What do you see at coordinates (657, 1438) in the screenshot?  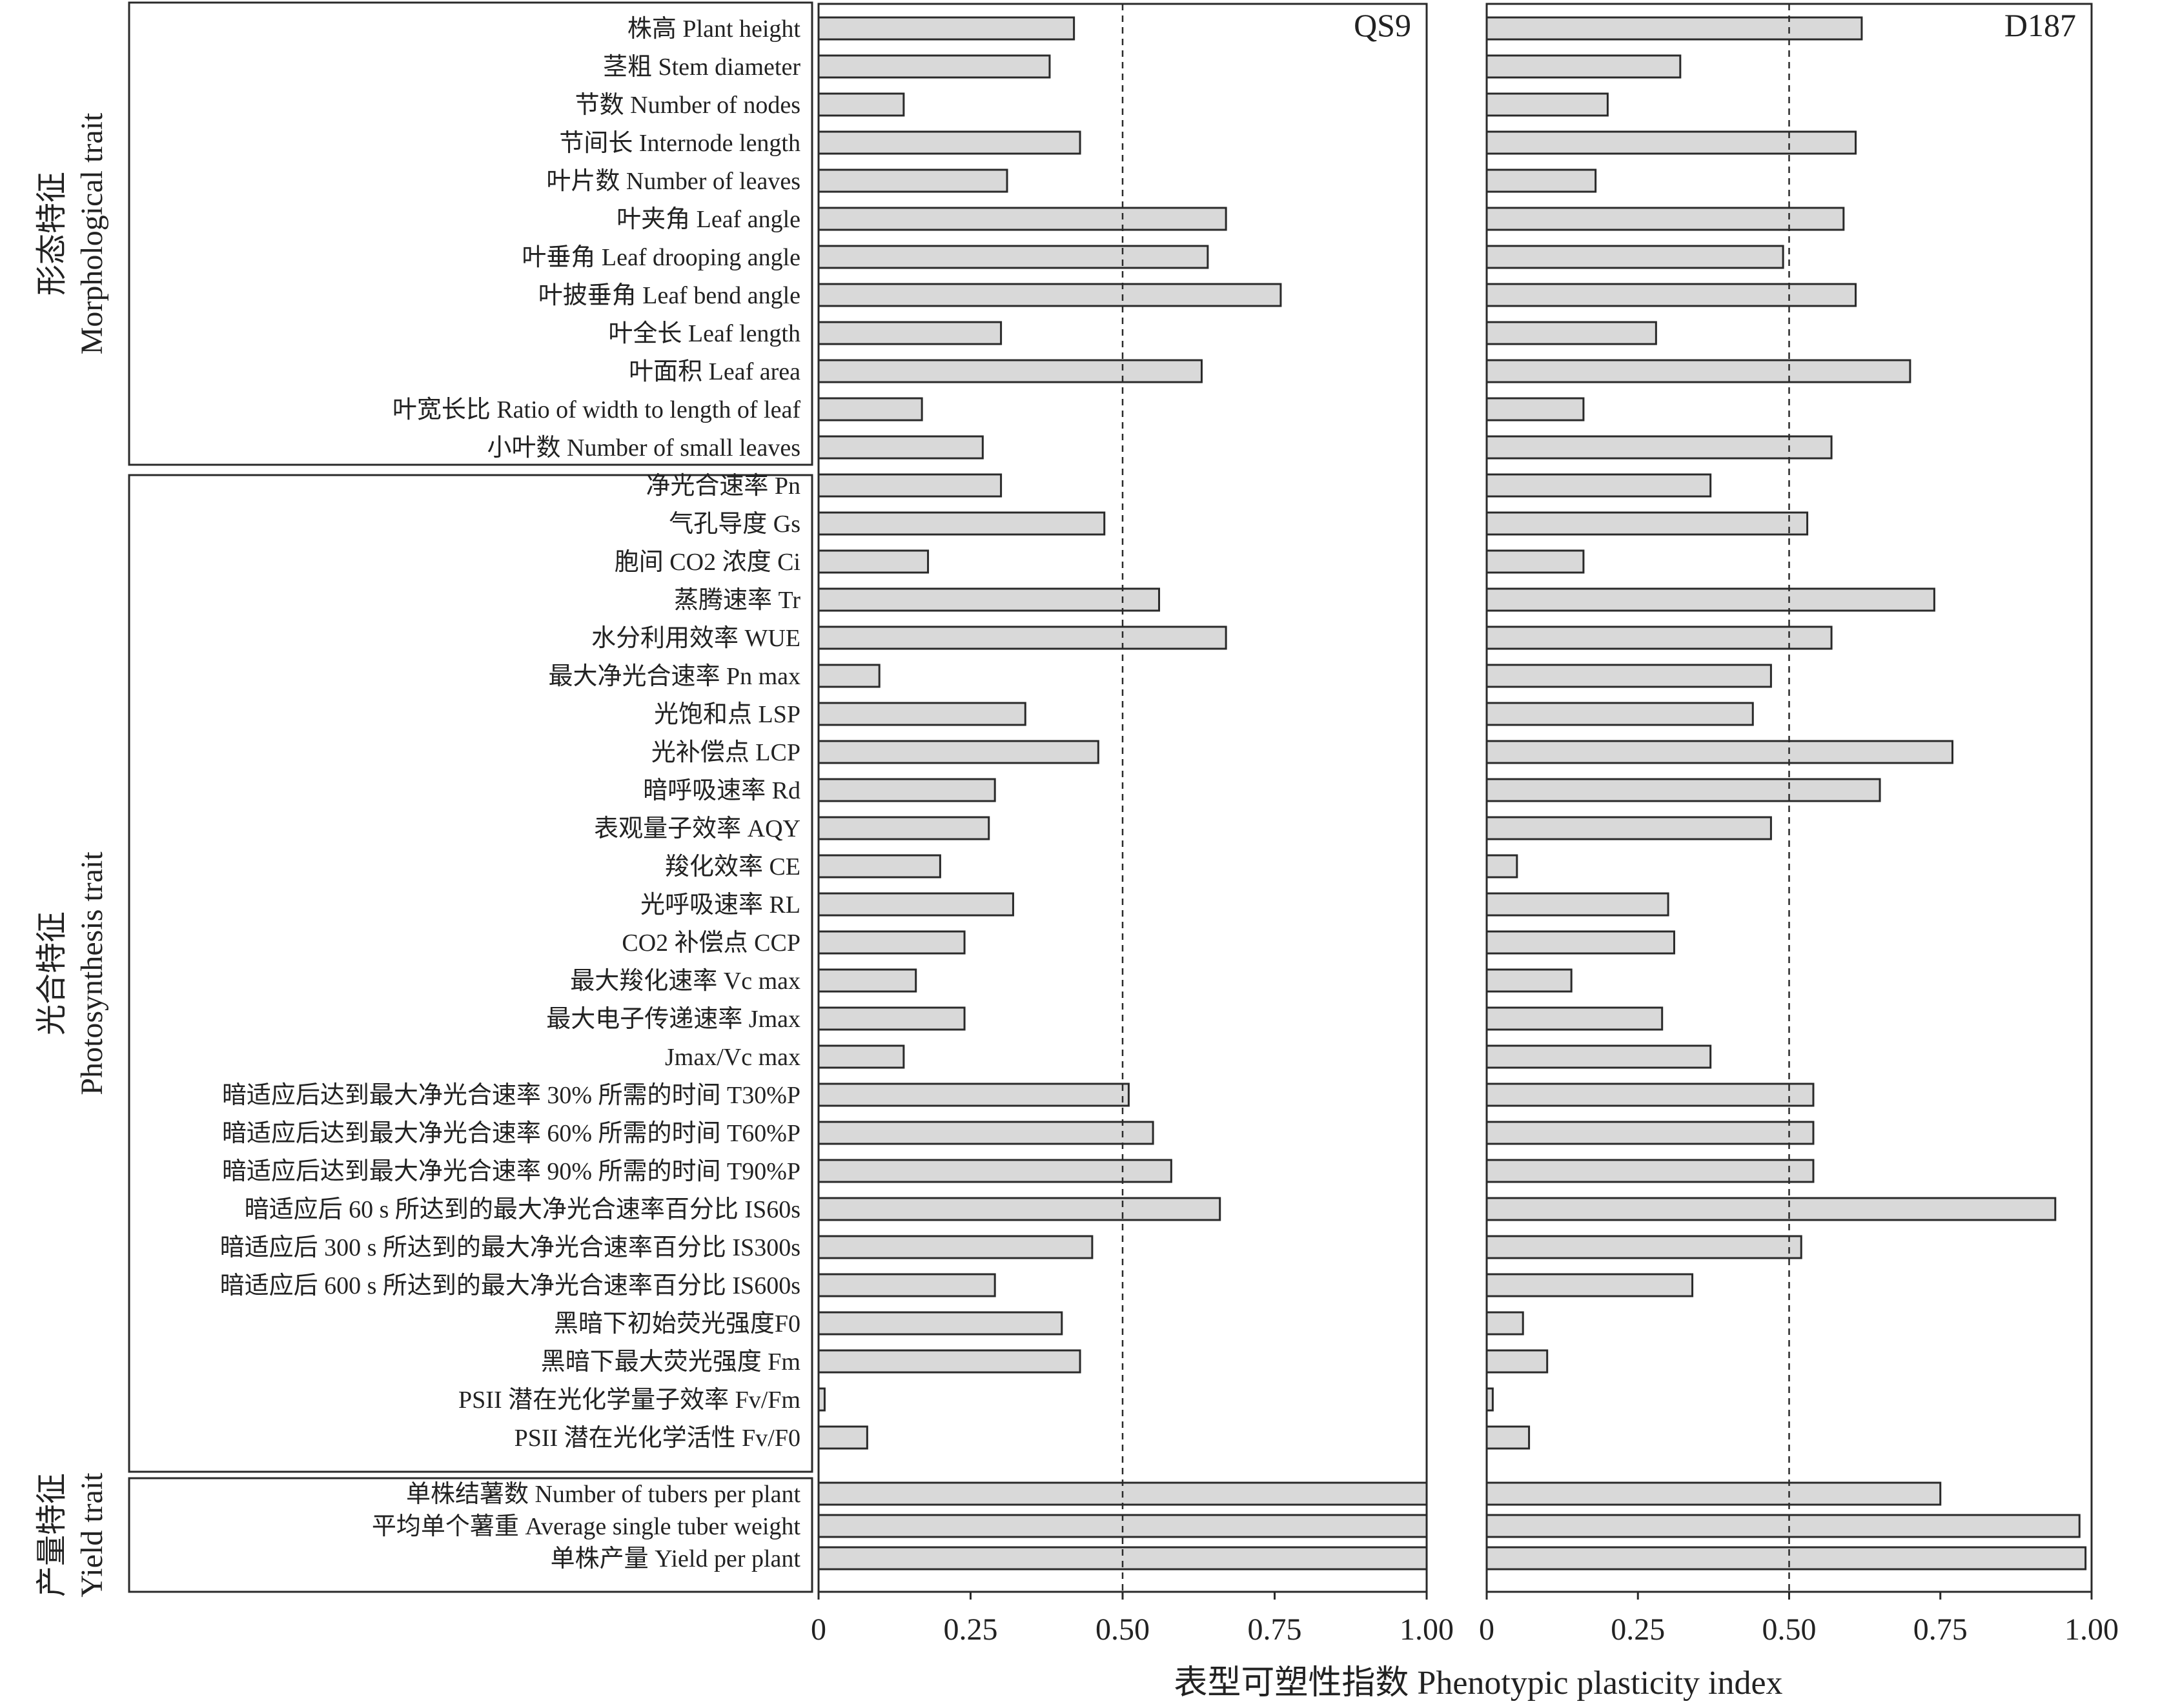 I see `trait-label: PSII 潜在光化学活性 Fv/F0` at bounding box center [657, 1438].